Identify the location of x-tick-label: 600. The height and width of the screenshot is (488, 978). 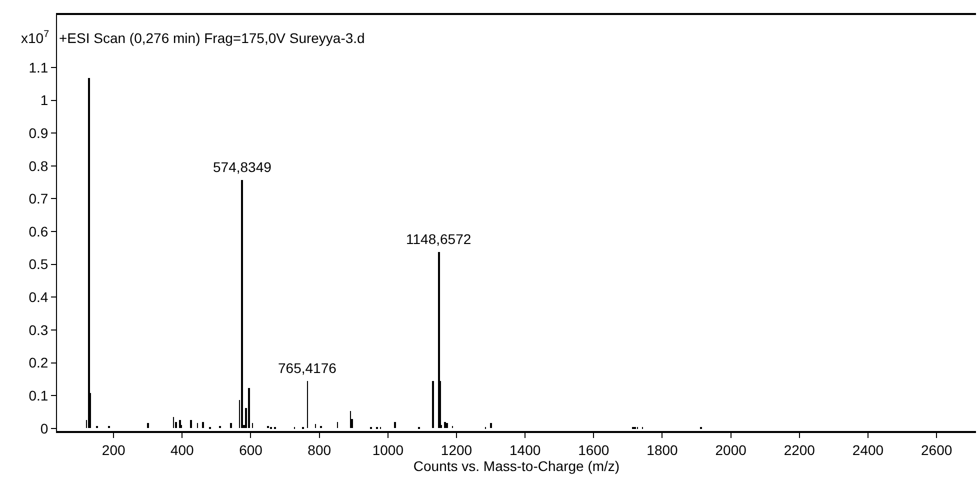
(251, 450).